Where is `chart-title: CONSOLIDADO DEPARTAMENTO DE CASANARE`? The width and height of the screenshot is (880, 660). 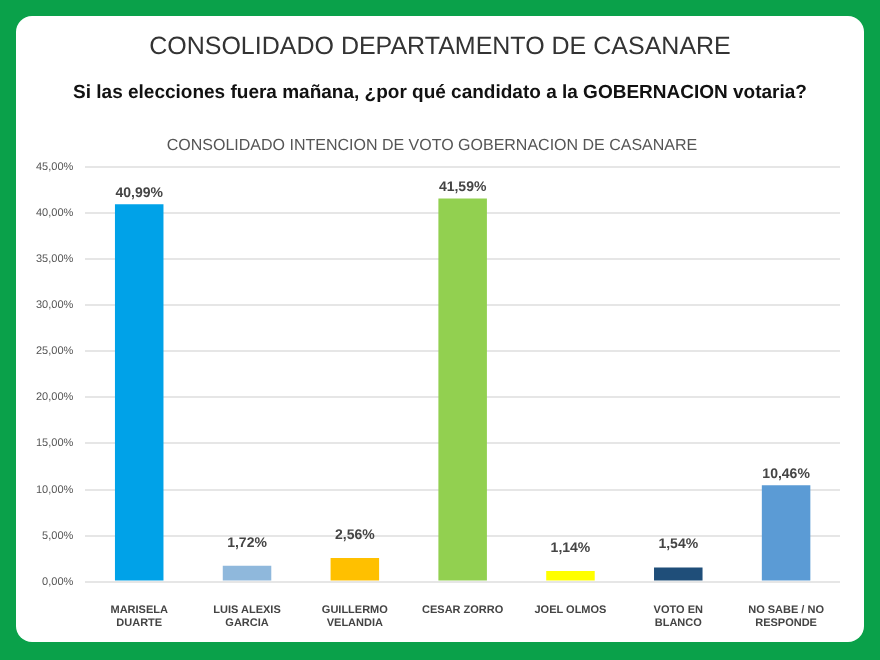
chart-title: CONSOLIDADO DEPARTAMENTO DE CASANARE is located at coordinates (440, 46).